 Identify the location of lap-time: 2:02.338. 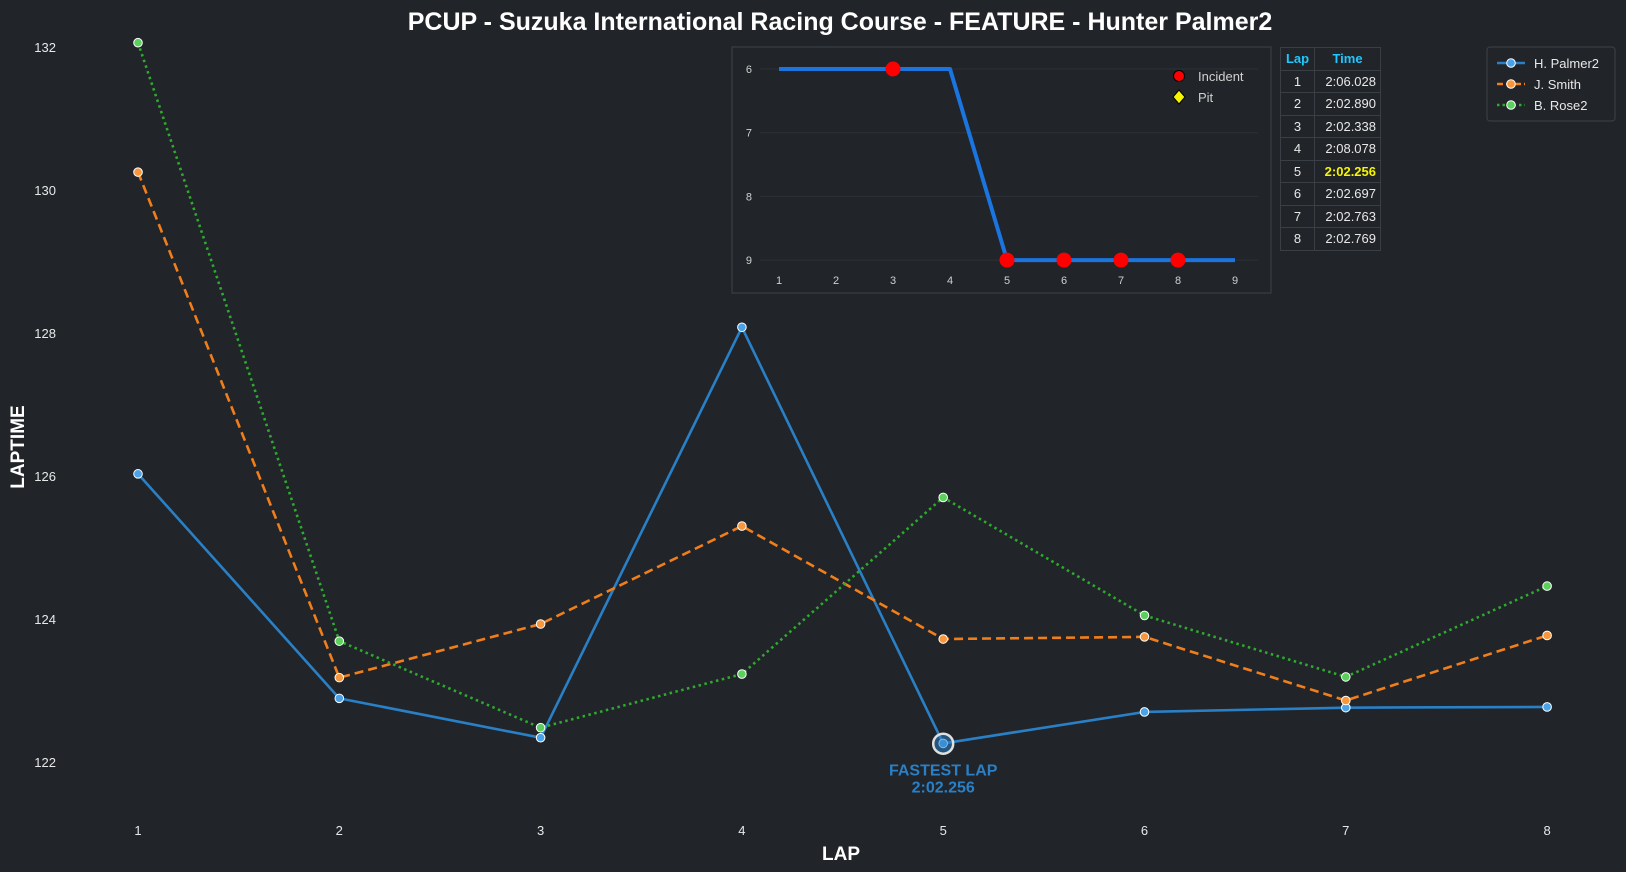
(1347, 126).